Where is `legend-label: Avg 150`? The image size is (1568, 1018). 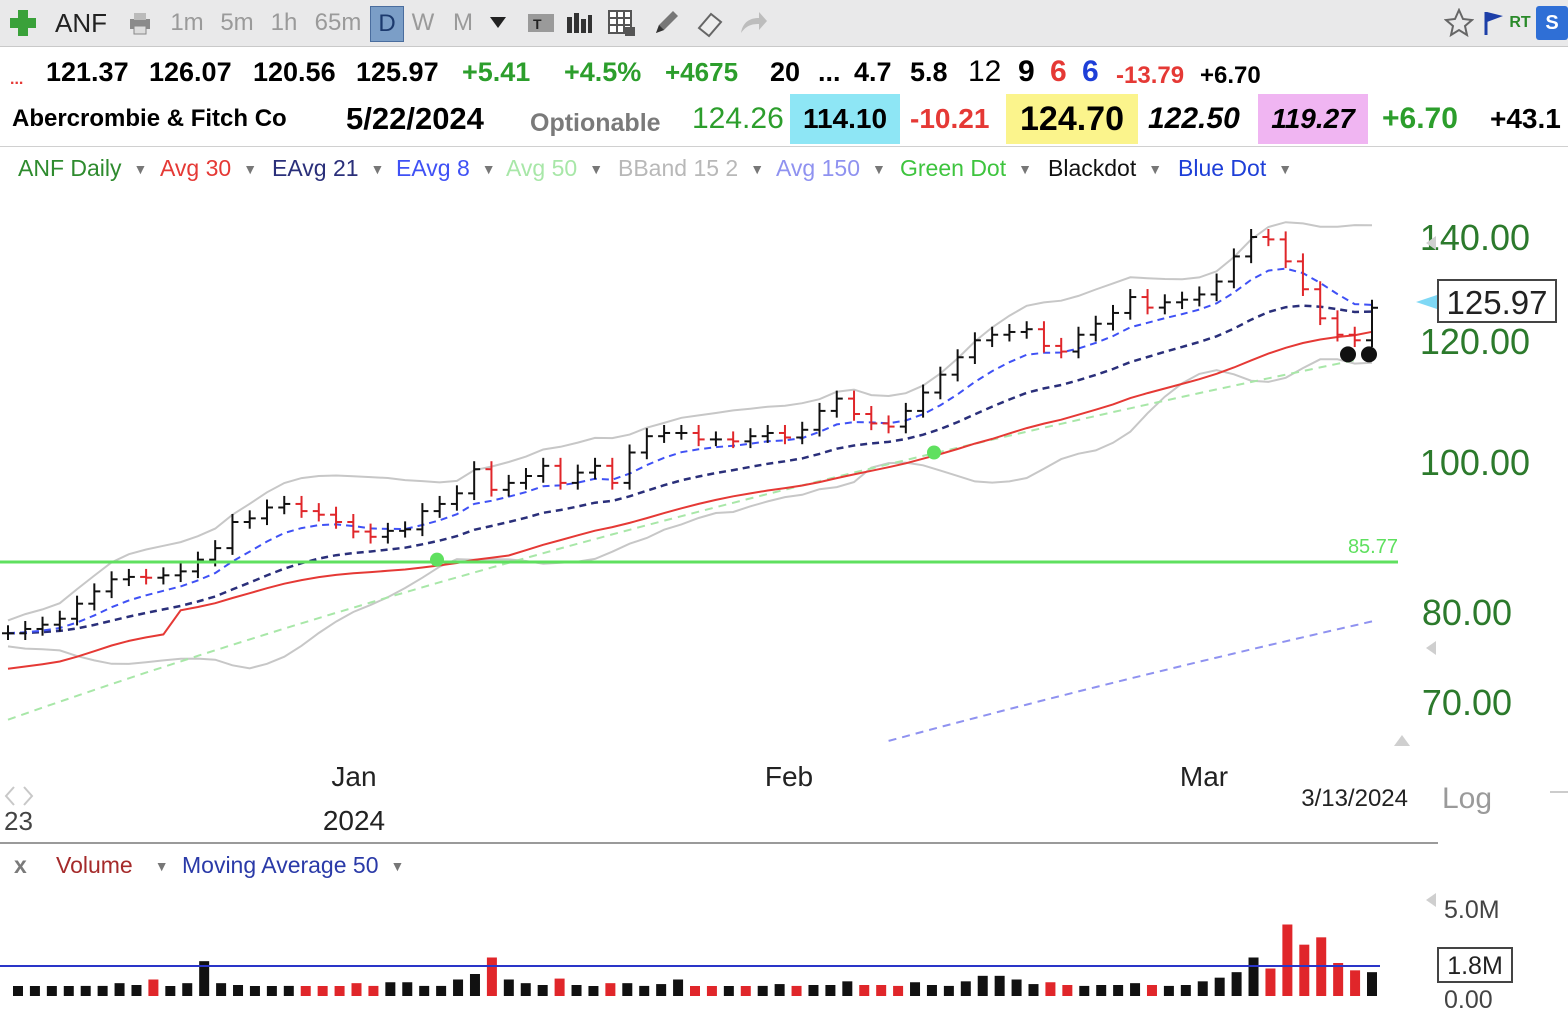
legend-label: Avg 150 is located at coordinates (818, 168).